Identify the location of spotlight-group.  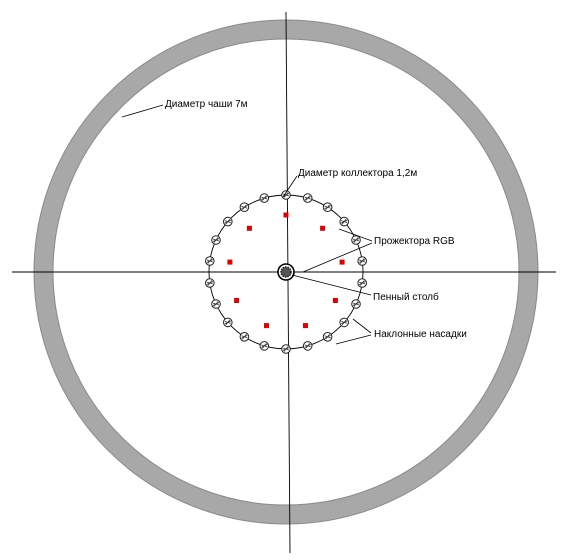
(286, 270).